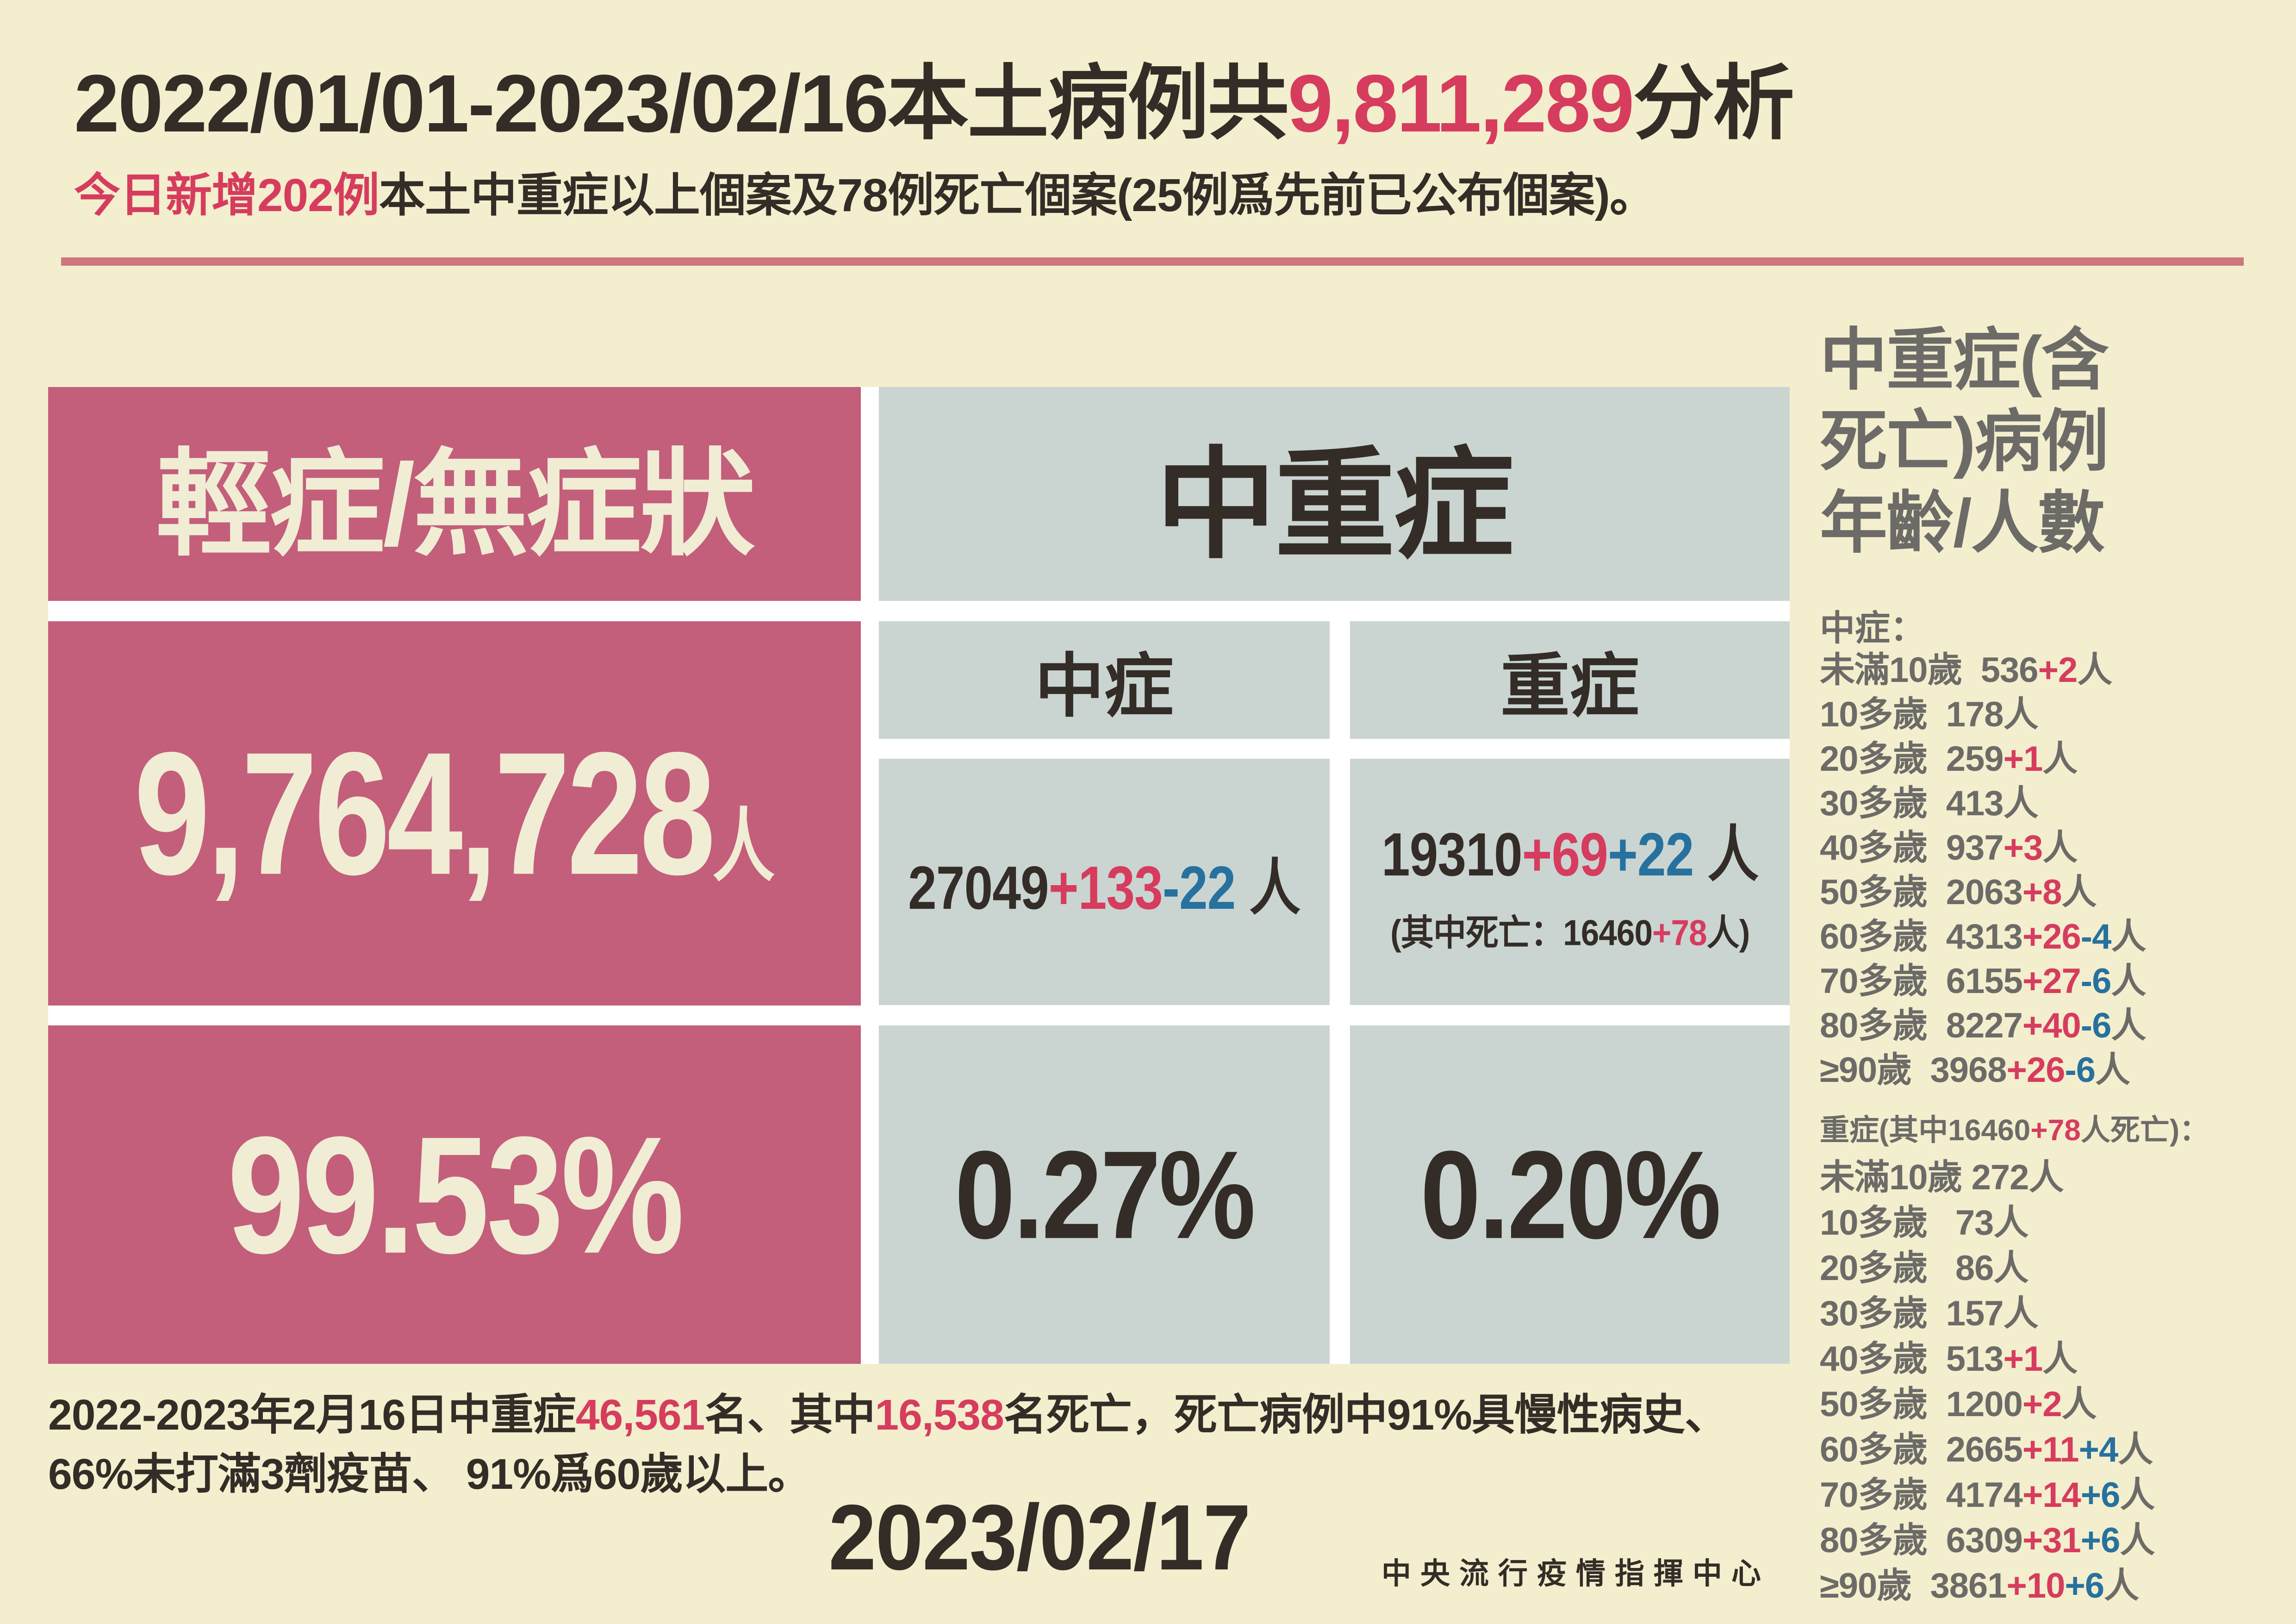 This screenshot has width=2296, height=1624. I want to click on report-date-value: 2023/02/17, so click(1039, 1538).